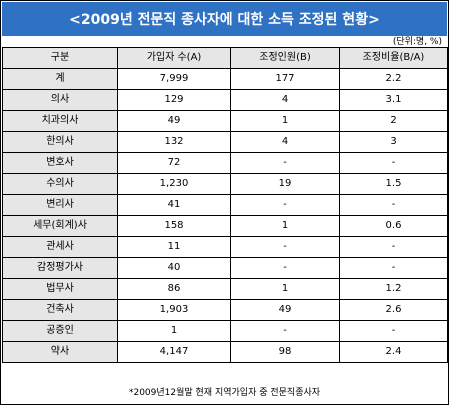 The image size is (449, 405). What do you see at coordinates (393, 79) in the screenshot?
I see `row-ratio: 2.2` at bounding box center [393, 79].